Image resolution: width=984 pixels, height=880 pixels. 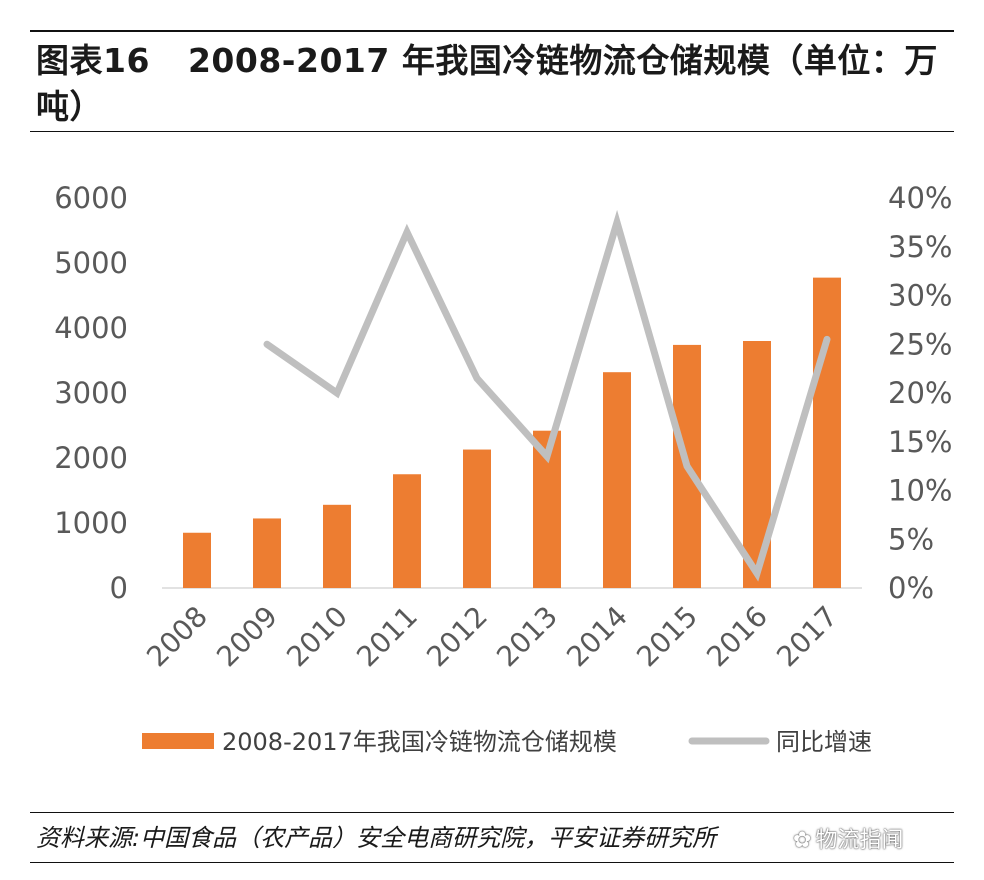 What do you see at coordinates (911, 539) in the screenshot?
I see `right-tick-label: 5%` at bounding box center [911, 539].